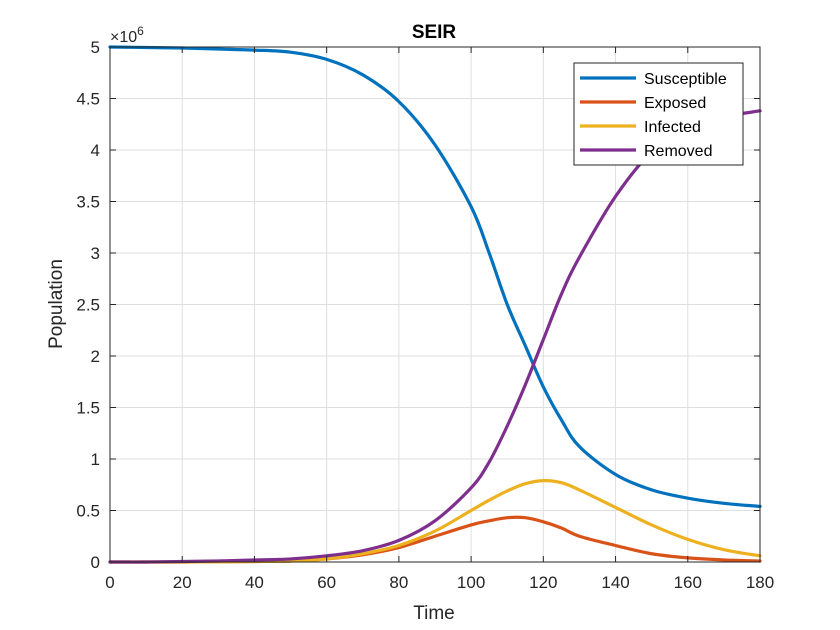 Image resolution: width=840 pixels, height=630 pixels. What do you see at coordinates (95, 253) in the screenshot?
I see `y-tick-label: 3` at bounding box center [95, 253].